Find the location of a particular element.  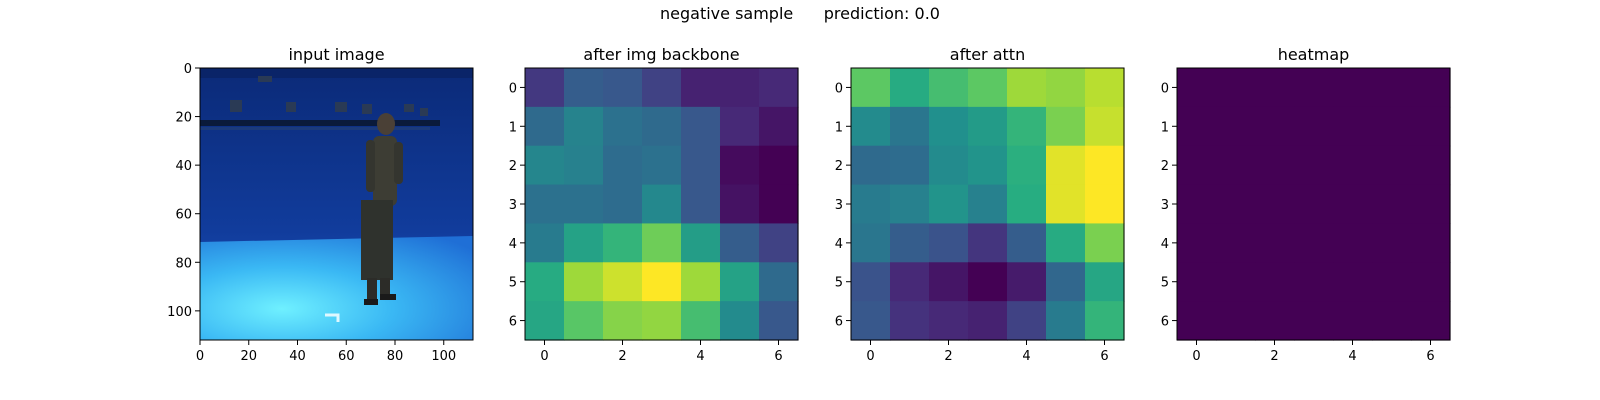

heatmap-cells is located at coordinates (1314, 204).